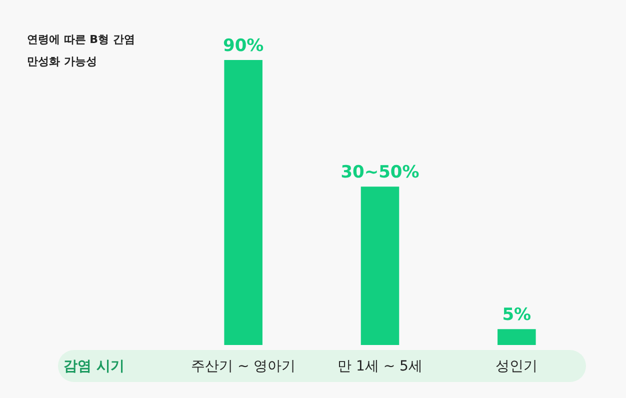 This screenshot has width=626, height=398. I want to click on data-label: 30~50%, so click(380, 172).